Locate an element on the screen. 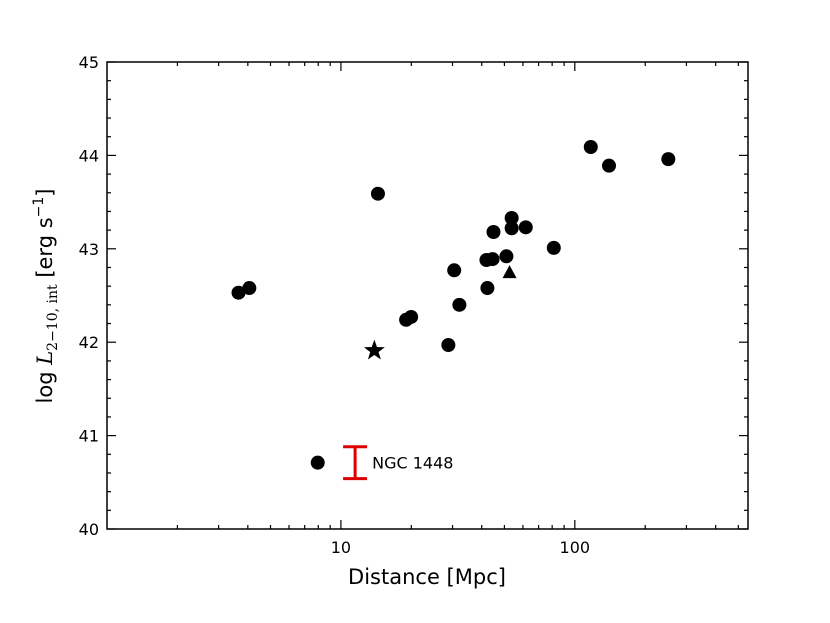 The width and height of the screenshot is (830, 623). y-tick-label: 42 is located at coordinates (89, 342).